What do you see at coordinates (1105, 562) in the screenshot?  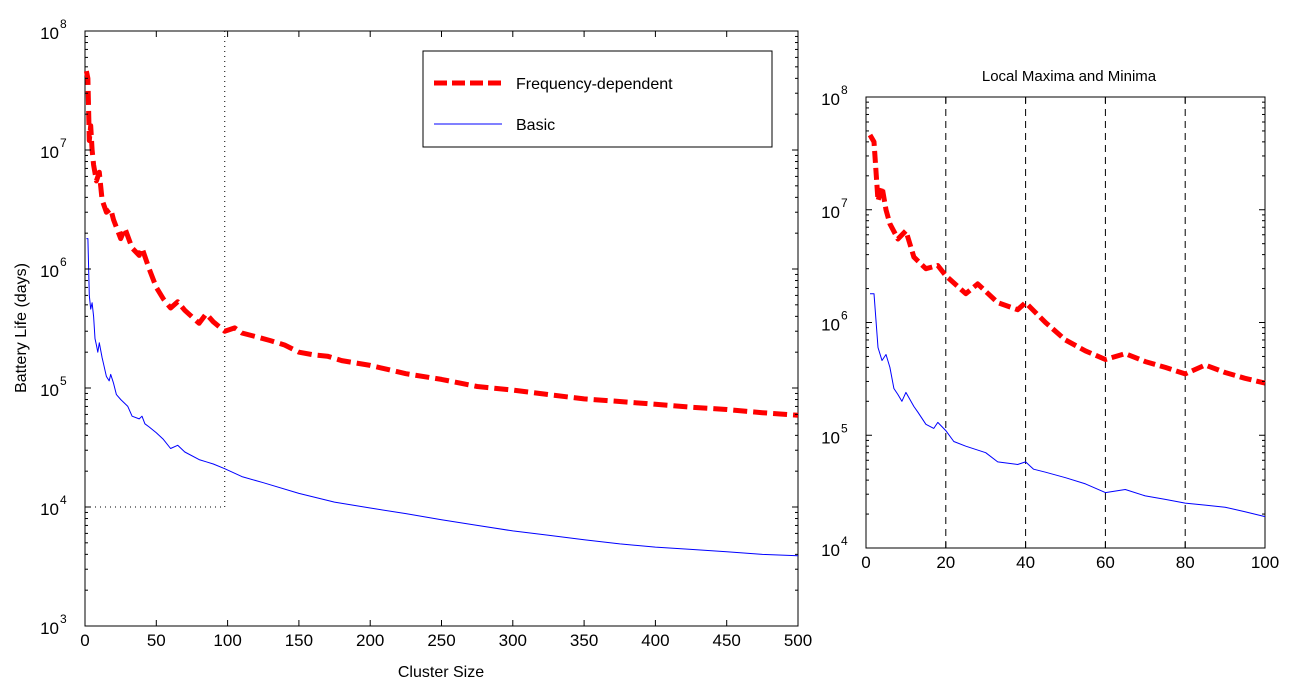 I see `inset-x-tick-label: 60` at bounding box center [1105, 562].